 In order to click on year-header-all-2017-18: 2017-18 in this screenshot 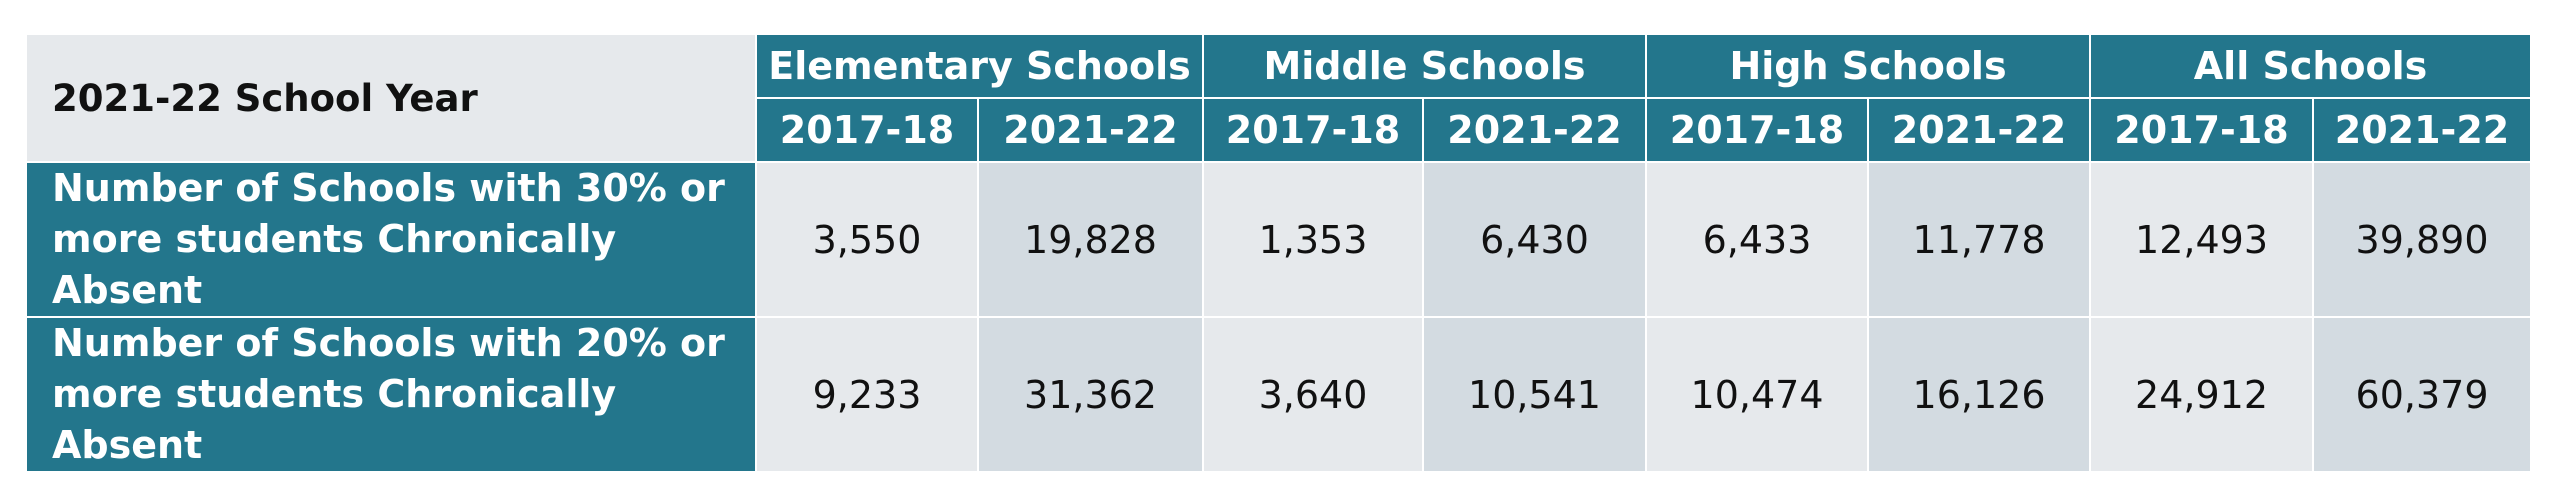, I will do `click(2202, 130)`.